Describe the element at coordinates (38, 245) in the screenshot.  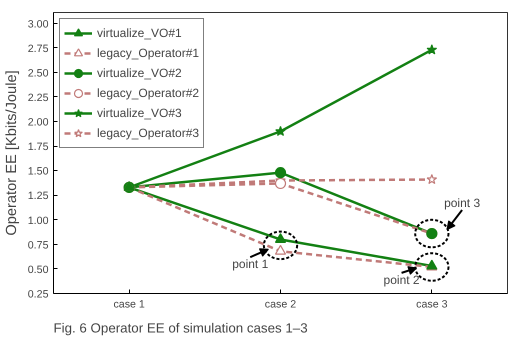
I see `y-tick-label: 0.75` at that location.